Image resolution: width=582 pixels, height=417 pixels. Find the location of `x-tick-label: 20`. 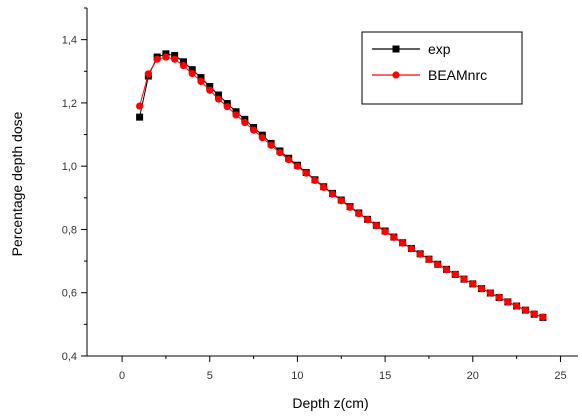

x-tick-label: 20 is located at coordinates (473, 376).